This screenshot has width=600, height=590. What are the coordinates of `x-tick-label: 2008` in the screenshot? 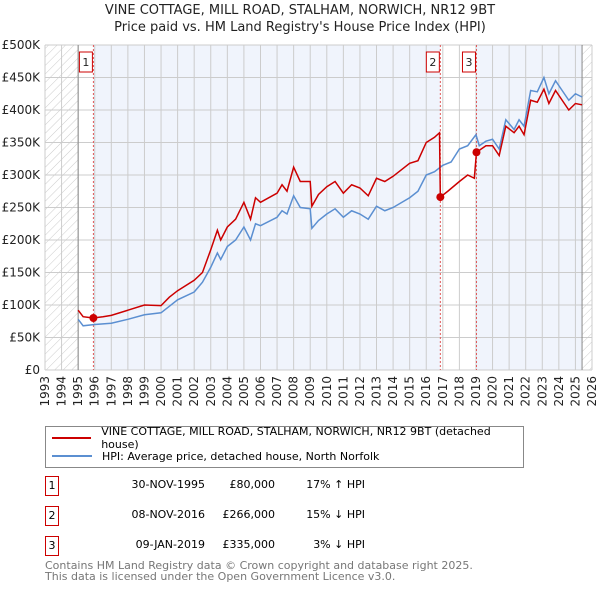 It's located at (294, 391).